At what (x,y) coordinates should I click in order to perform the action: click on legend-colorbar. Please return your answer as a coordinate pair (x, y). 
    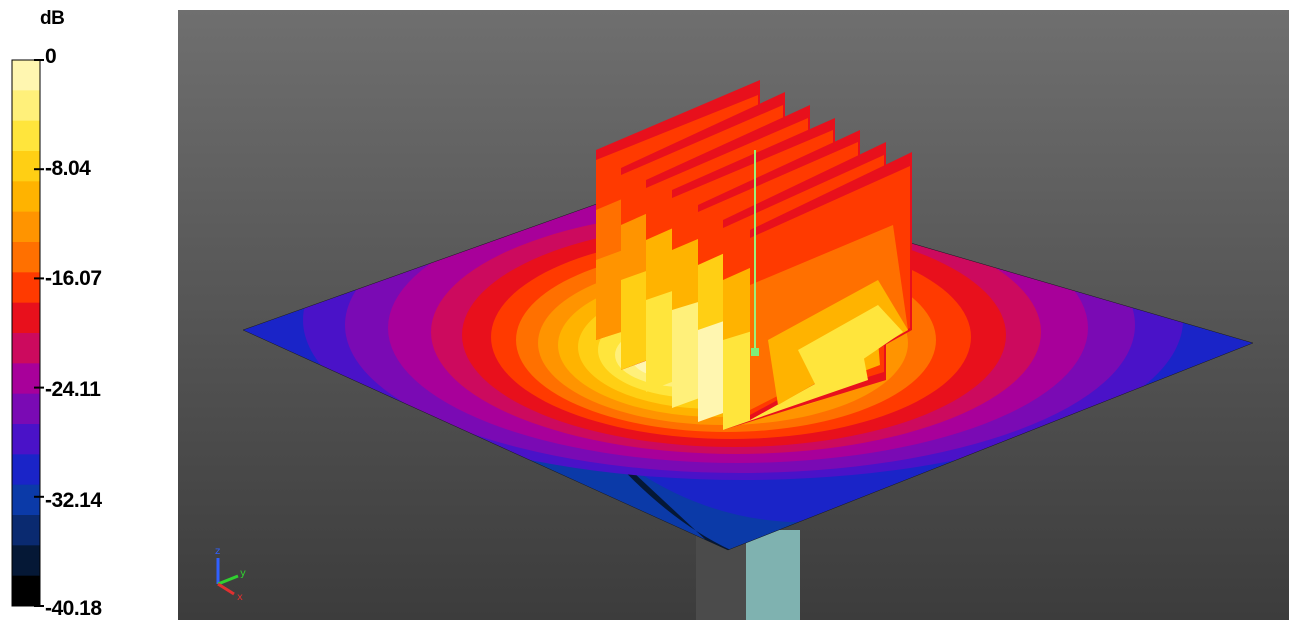
    Looking at the image, I should click on (27, 333).